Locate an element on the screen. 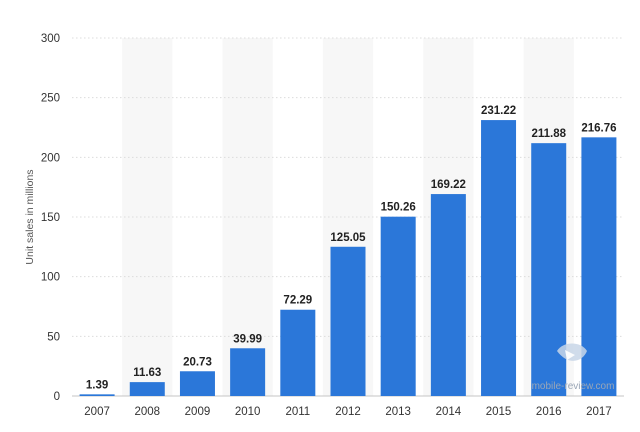 Image resolution: width=640 pixels, height=432 pixels. data-label-2007: 1.39 is located at coordinates (97, 385).